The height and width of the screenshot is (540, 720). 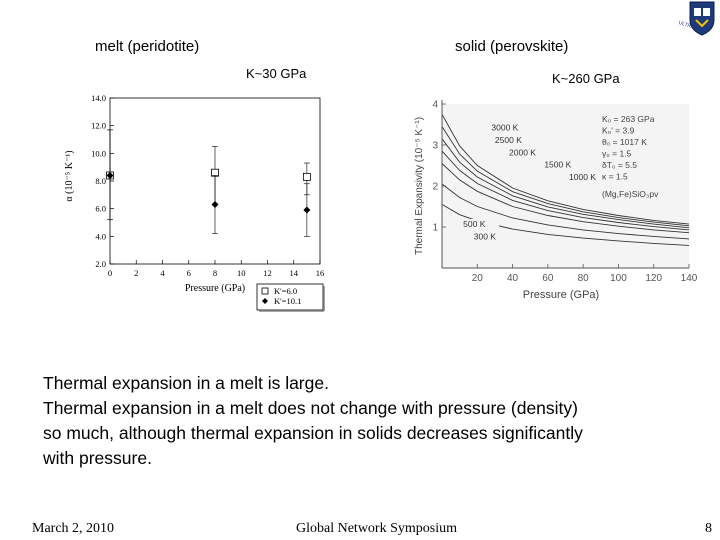 I want to click on x-tick-label: 10, so click(x=241, y=273).